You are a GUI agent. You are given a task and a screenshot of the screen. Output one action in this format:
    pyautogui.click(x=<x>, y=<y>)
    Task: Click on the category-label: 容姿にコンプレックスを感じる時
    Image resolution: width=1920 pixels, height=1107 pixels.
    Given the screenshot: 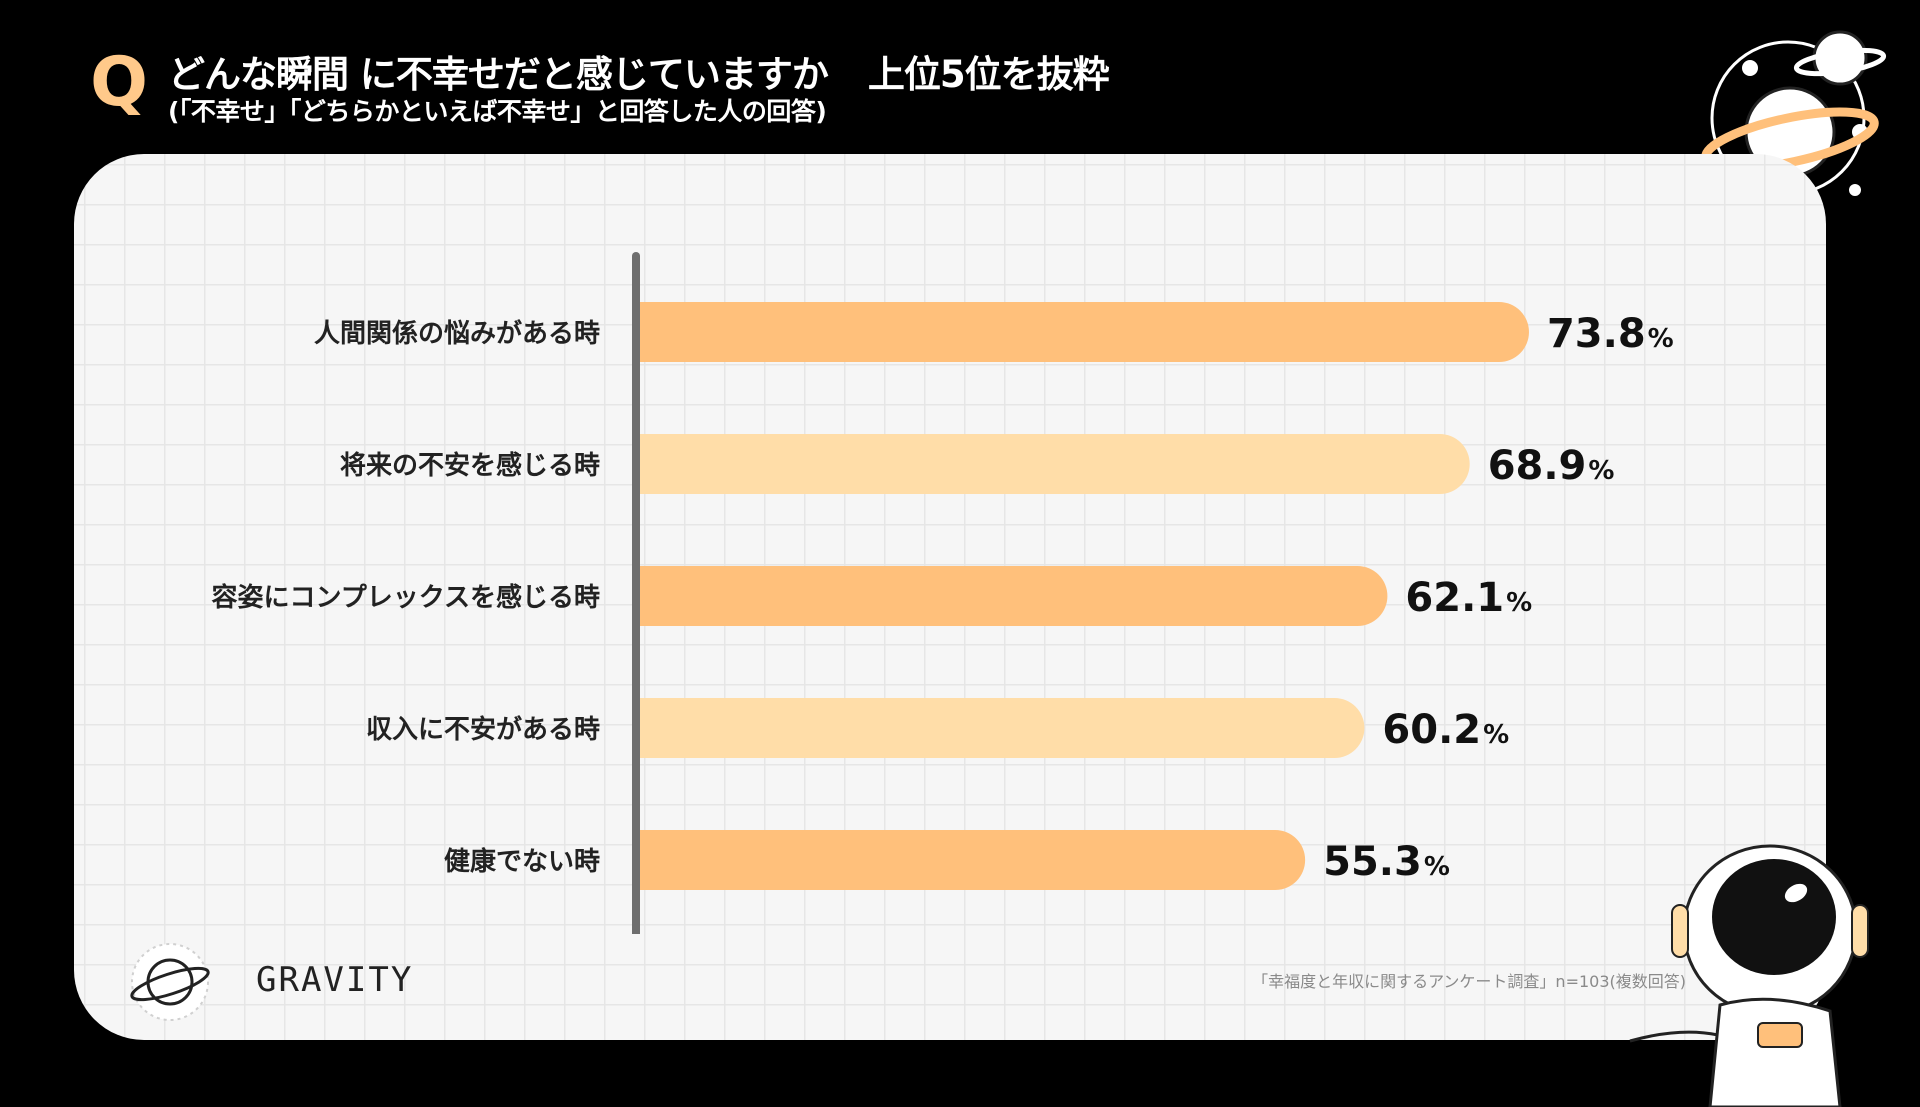 What is the action you would take?
    pyautogui.click(x=406, y=597)
    